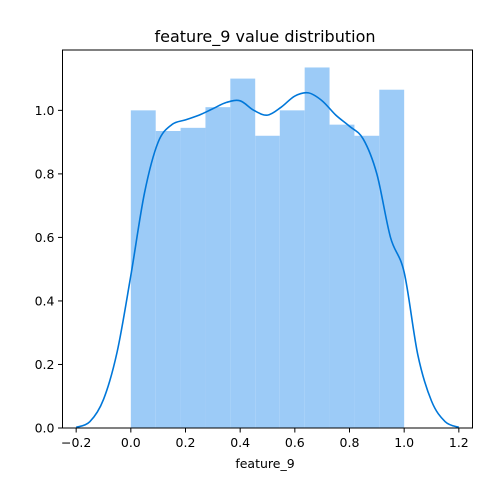 The width and height of the screenshot is (500, 500). What do you see at coordinates (295, 442) in the screenshot?
I see `x-tick-label: 0.6` at bounding box center [295, 442].